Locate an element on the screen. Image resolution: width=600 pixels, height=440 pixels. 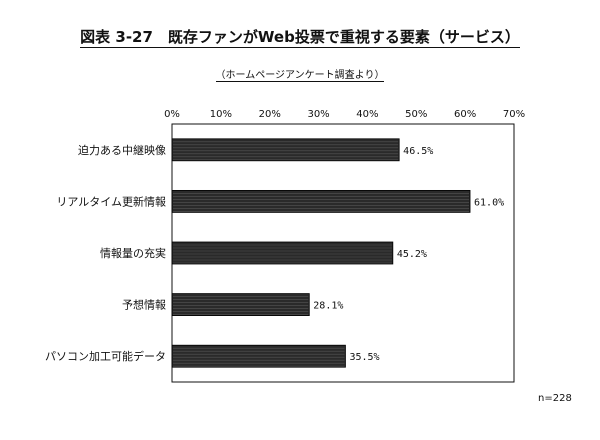
chart-subtitle: （ホームページアンケート調査より） is located at coordinates (300, 76).